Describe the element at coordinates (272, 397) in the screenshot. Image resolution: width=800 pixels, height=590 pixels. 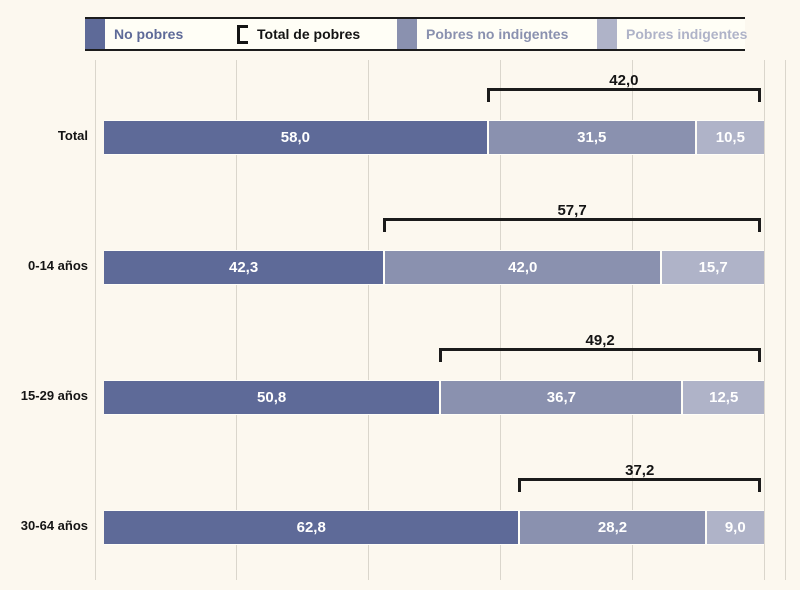
I see `bar-segment-no-pobres: 50,8` at that location.